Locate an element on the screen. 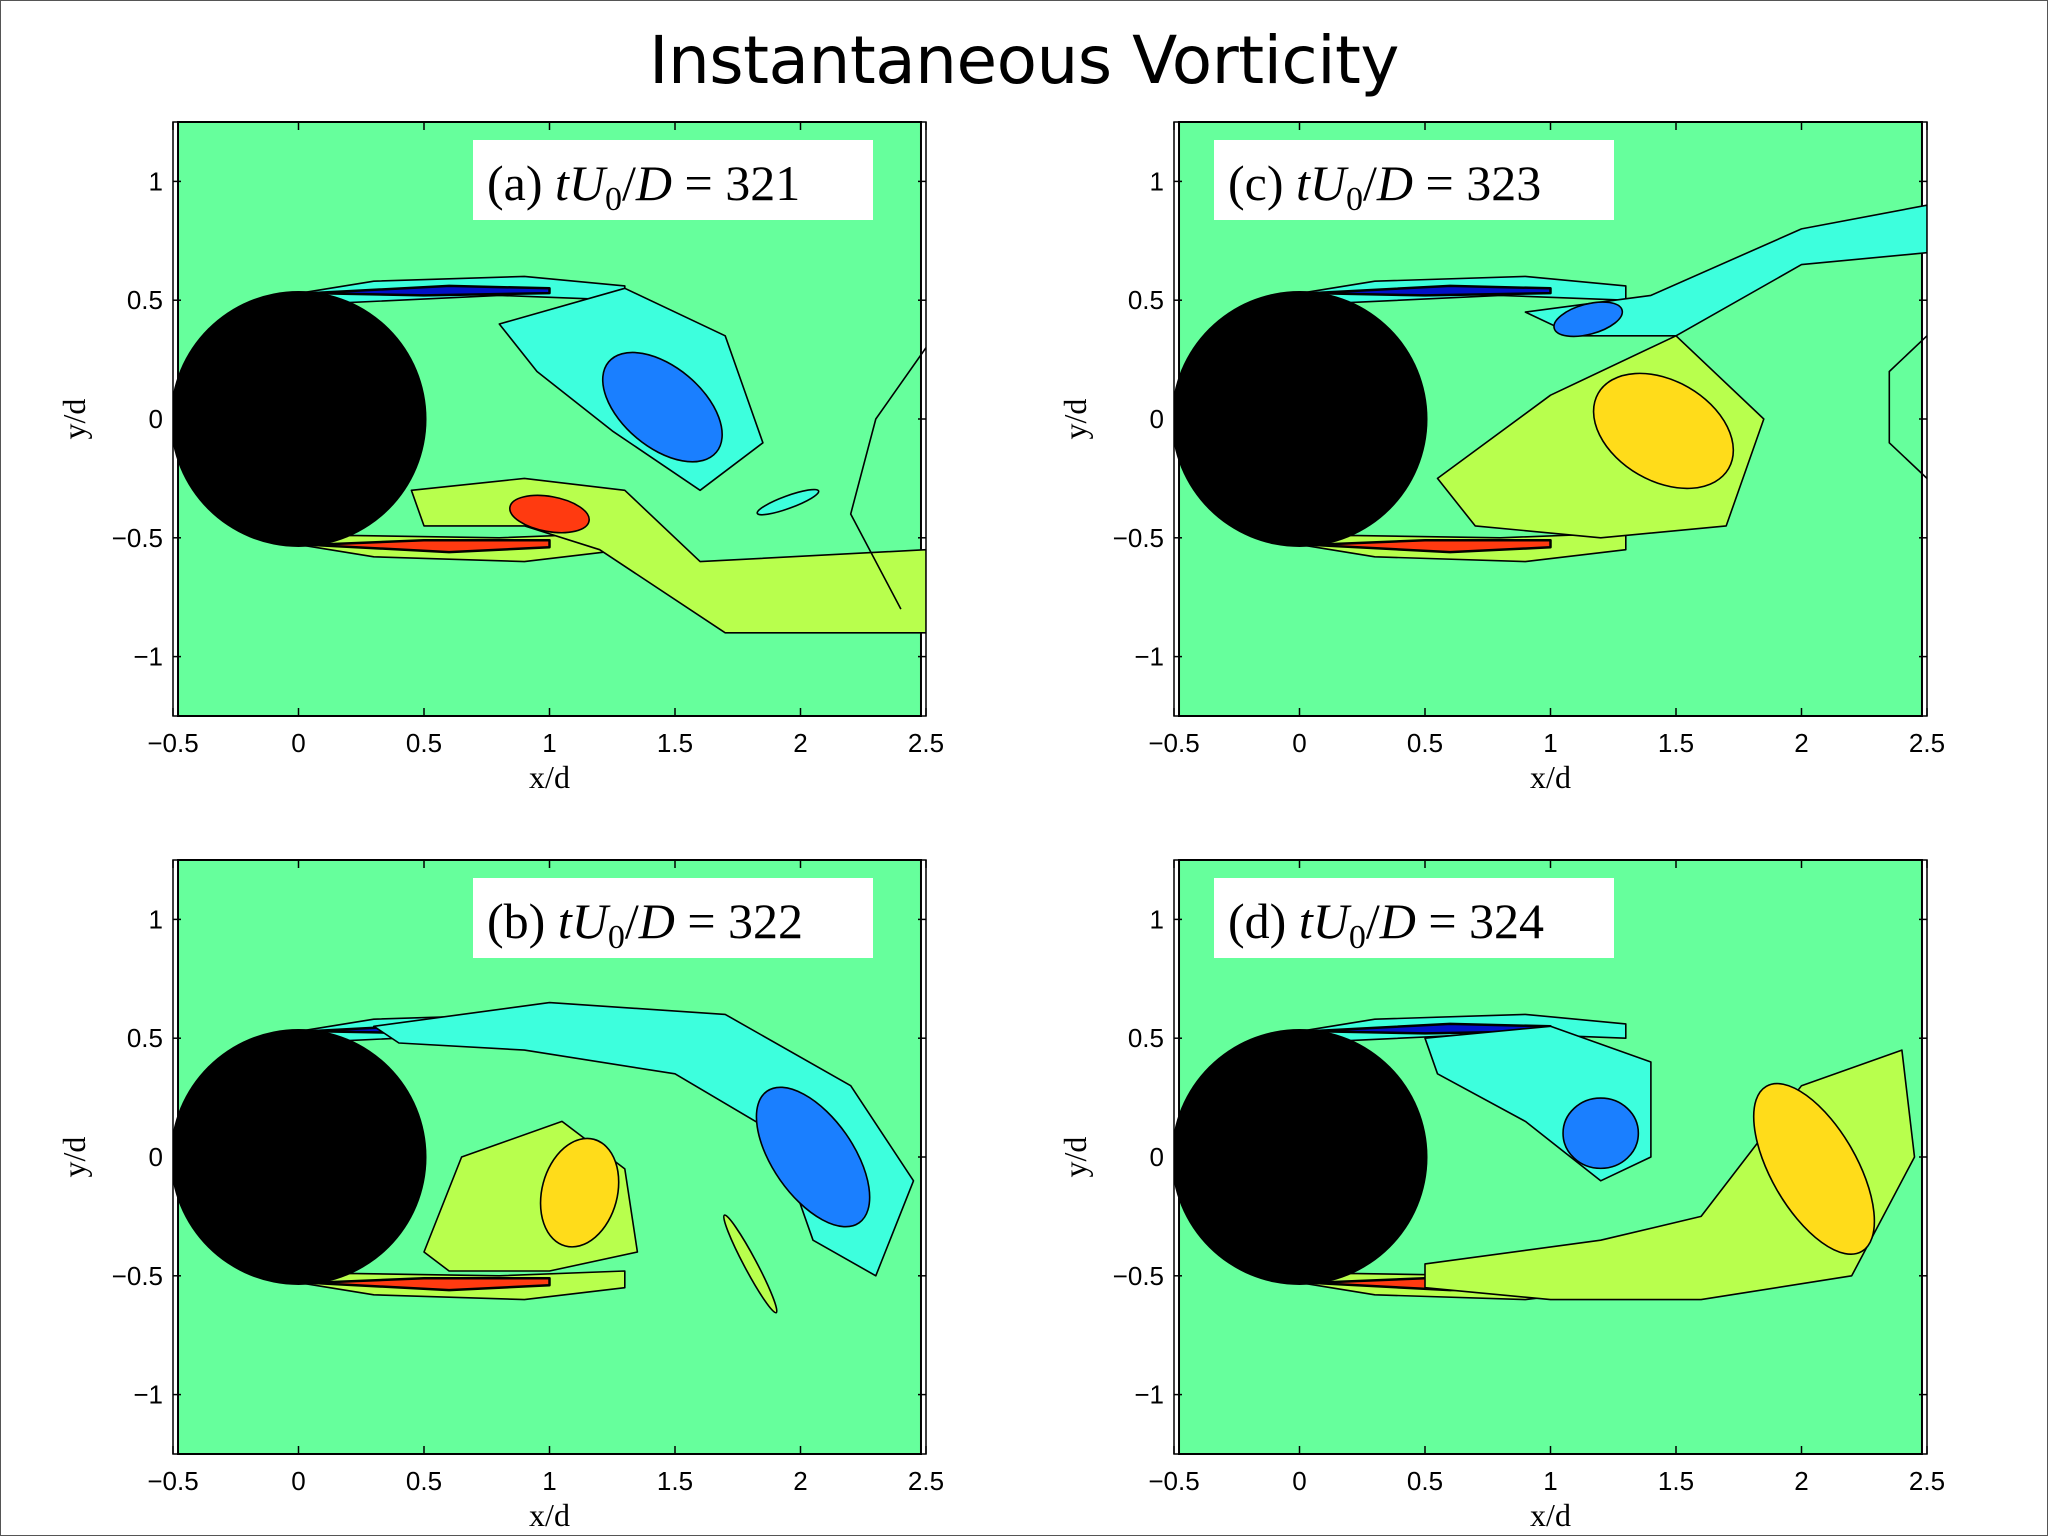 This screenshot has height=1536, width=2048. panel-label: (c) tU0/D = 323 is located at coordinates (1384, 186).